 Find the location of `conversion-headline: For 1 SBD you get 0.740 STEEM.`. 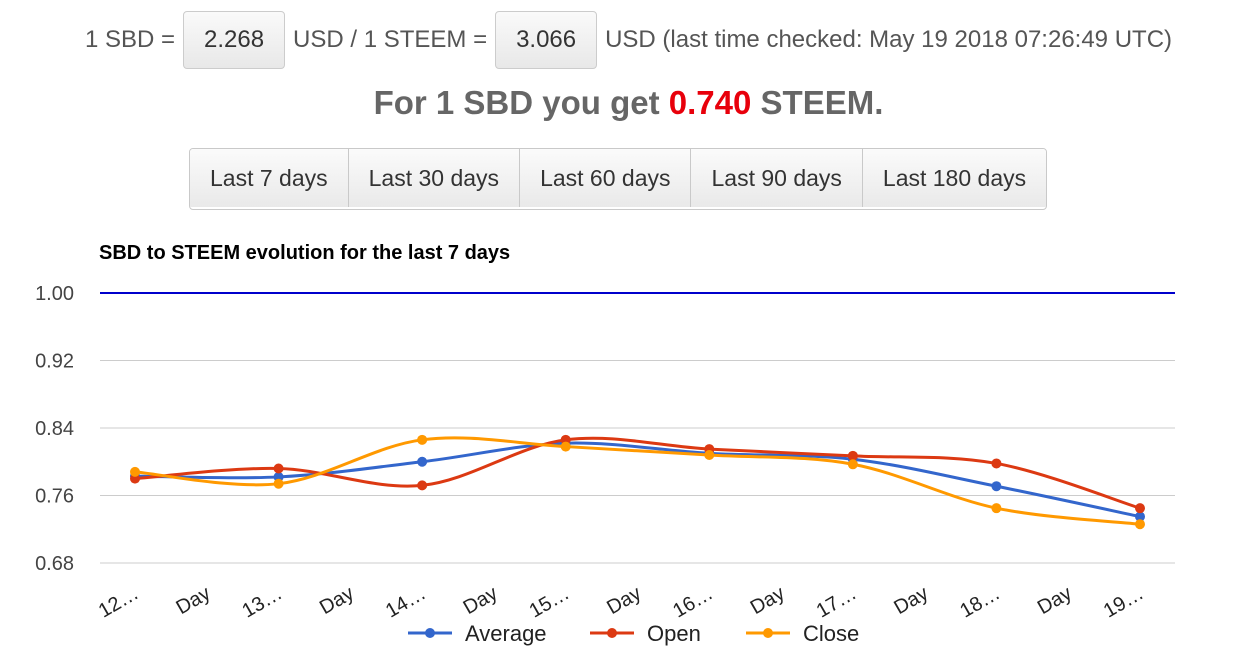

conversion-headline: For 1 SBD you get 0.740 STEEM. is located at coordinates (628, 103).